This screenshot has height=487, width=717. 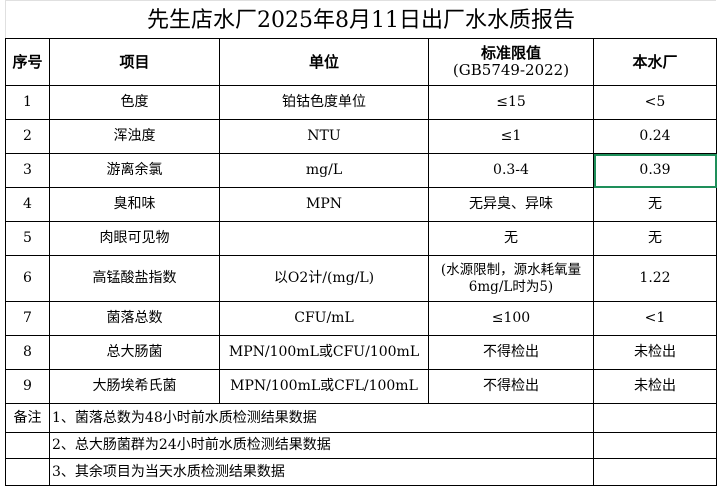 I want to click on cell-item: 臭和味, so click(x=134, y=204).